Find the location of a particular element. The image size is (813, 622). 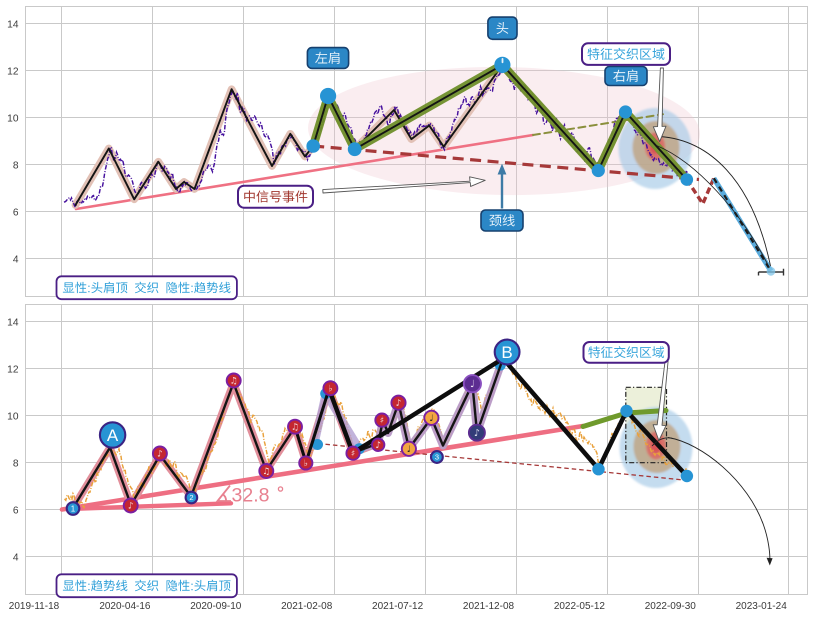

svg-text: 3 is located at coordinates (437, 457).